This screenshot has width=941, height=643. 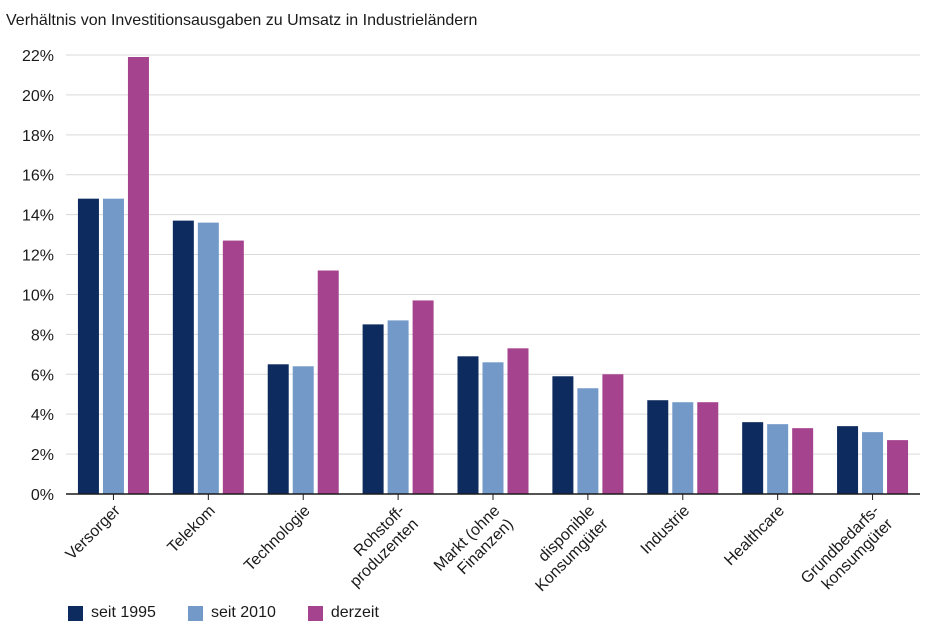 What do you see at coordinates (754, 535) in the screenshot?
I see `x-tick-label: Healthcare` at bounding box center [754, 535].